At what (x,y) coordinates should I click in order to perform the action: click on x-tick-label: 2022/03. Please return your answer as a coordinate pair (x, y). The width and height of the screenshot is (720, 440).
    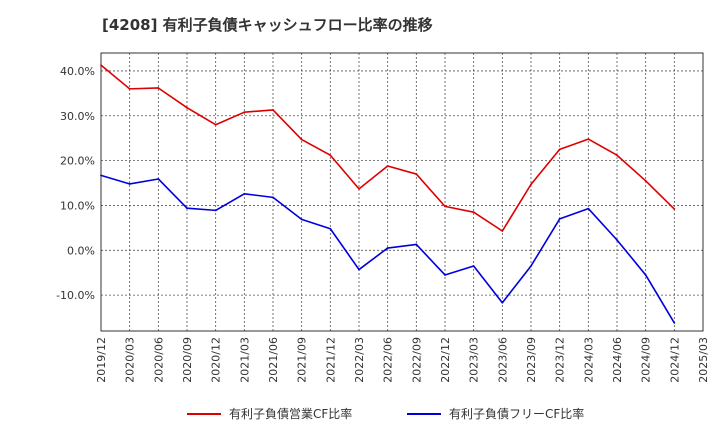
    Looking at the image, I should click on (359, 360).